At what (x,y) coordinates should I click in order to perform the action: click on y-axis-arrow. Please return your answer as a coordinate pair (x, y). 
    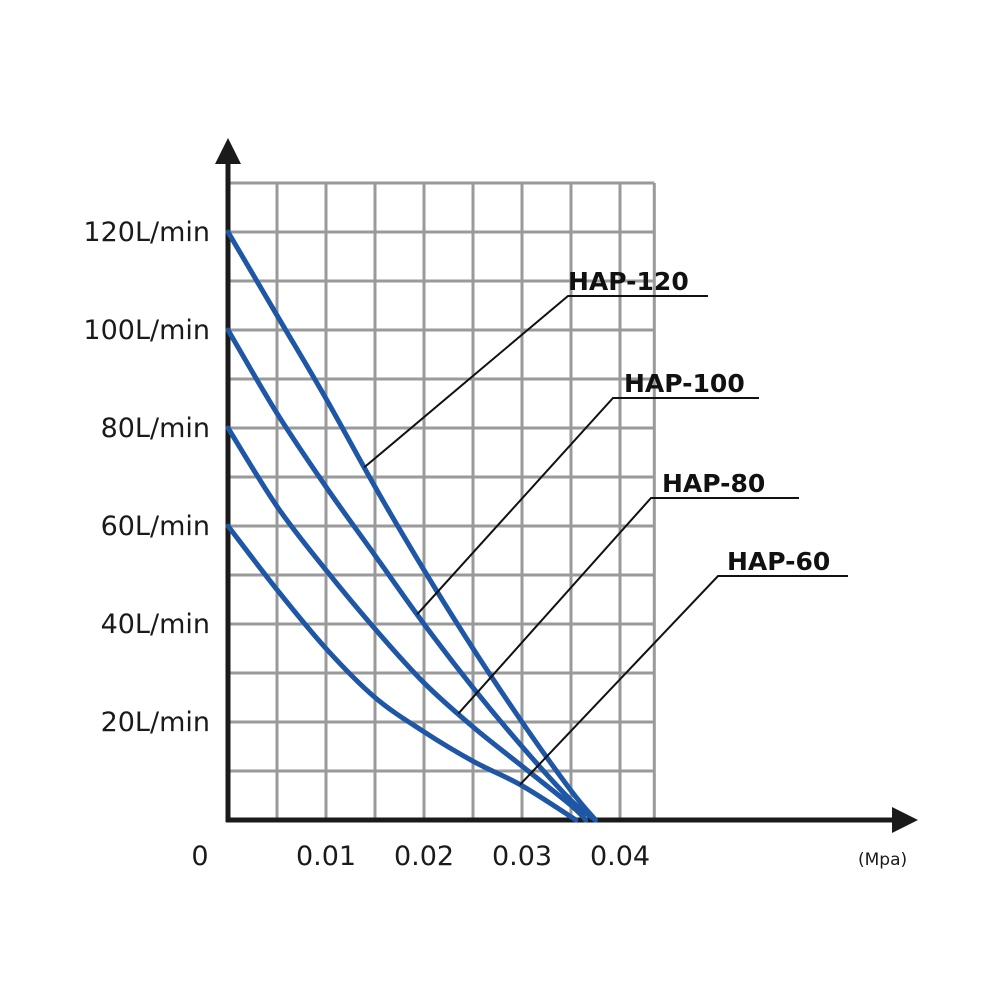
    Looking at the image, I should click on (228, 151).